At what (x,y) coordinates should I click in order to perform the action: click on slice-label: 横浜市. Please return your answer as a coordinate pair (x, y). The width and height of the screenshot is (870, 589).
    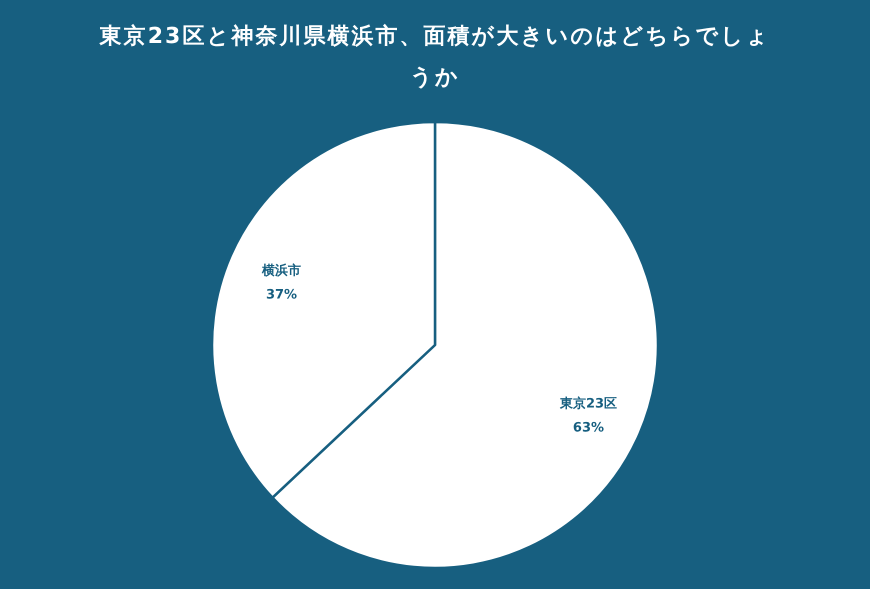
    Looking at the image, I should click on (281, 270).